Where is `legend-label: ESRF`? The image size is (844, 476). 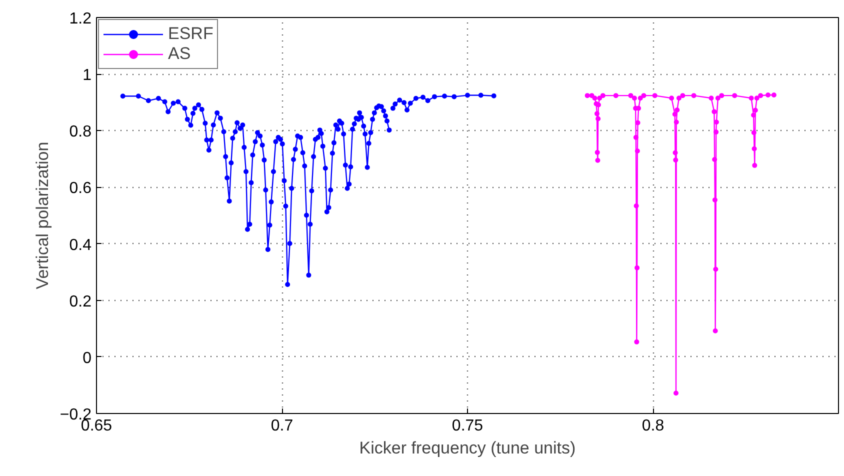
legend-label: ESRF is located at coordinates (191, 34).